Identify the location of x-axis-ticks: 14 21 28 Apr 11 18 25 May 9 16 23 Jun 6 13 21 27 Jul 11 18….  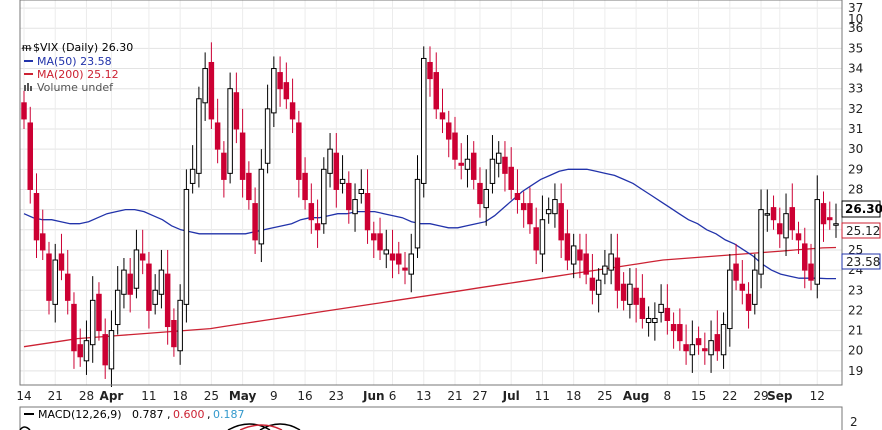
(420, 396).